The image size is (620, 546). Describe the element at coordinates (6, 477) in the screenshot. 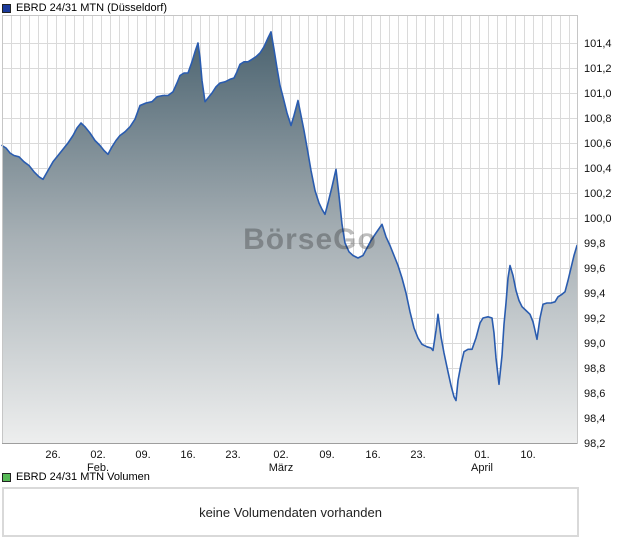

I see `volume-series-marker-icon` at that location.